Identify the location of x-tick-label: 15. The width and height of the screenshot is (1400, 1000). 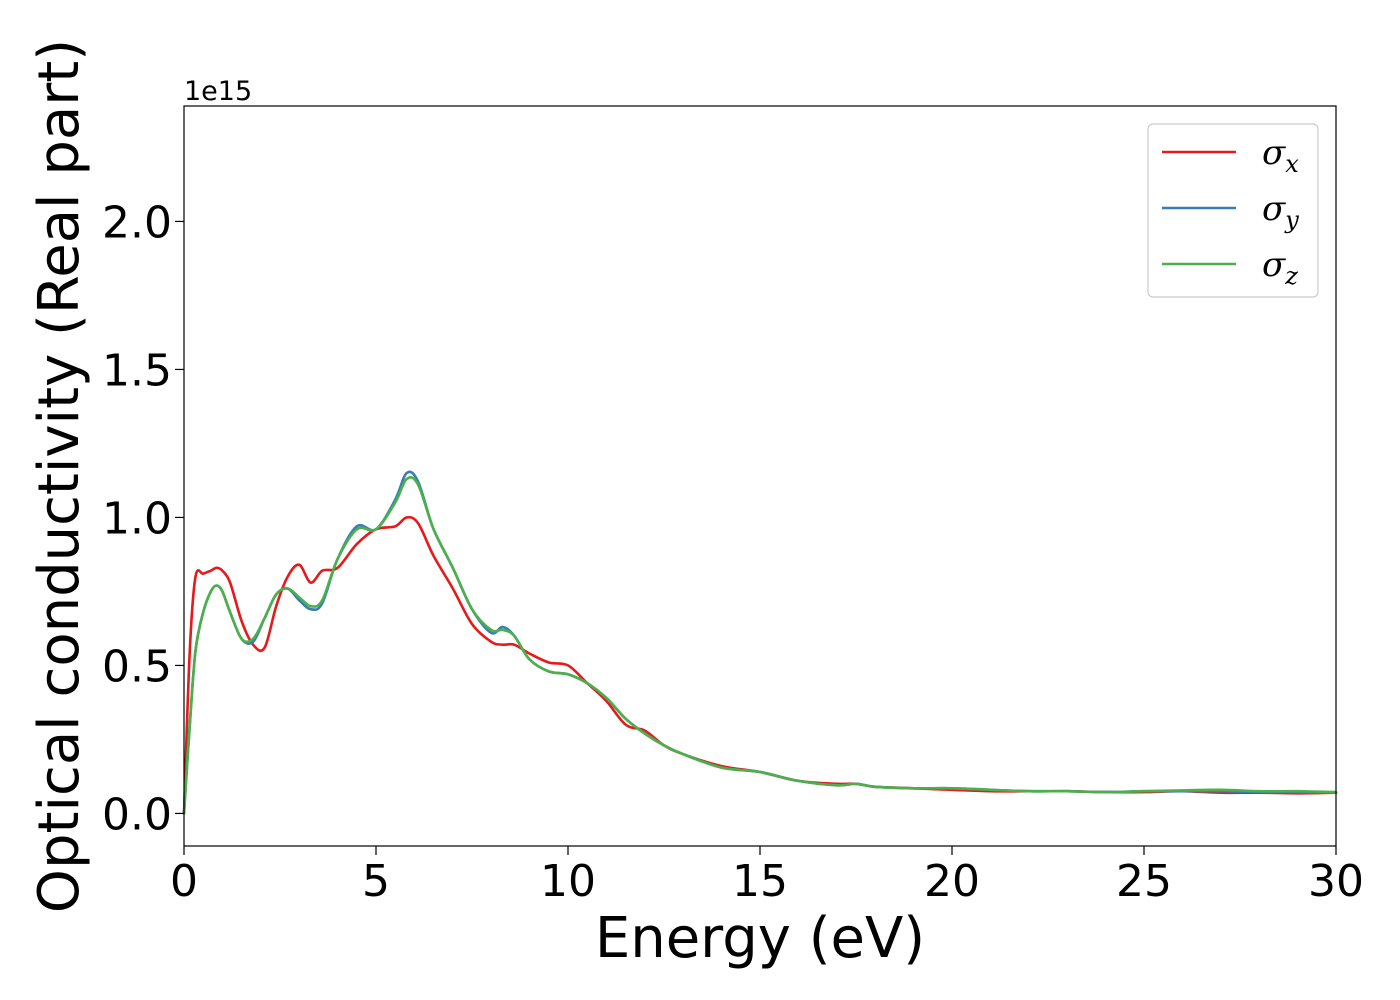
(760, 881).